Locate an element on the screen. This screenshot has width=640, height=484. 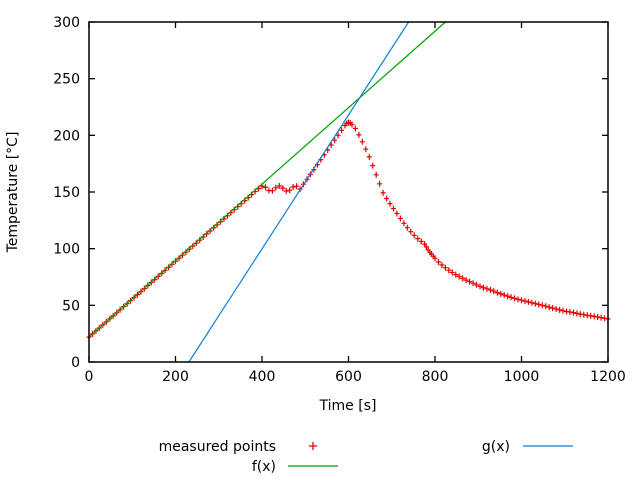
y-tick-label: 150 is located at coordinates (66, 193).